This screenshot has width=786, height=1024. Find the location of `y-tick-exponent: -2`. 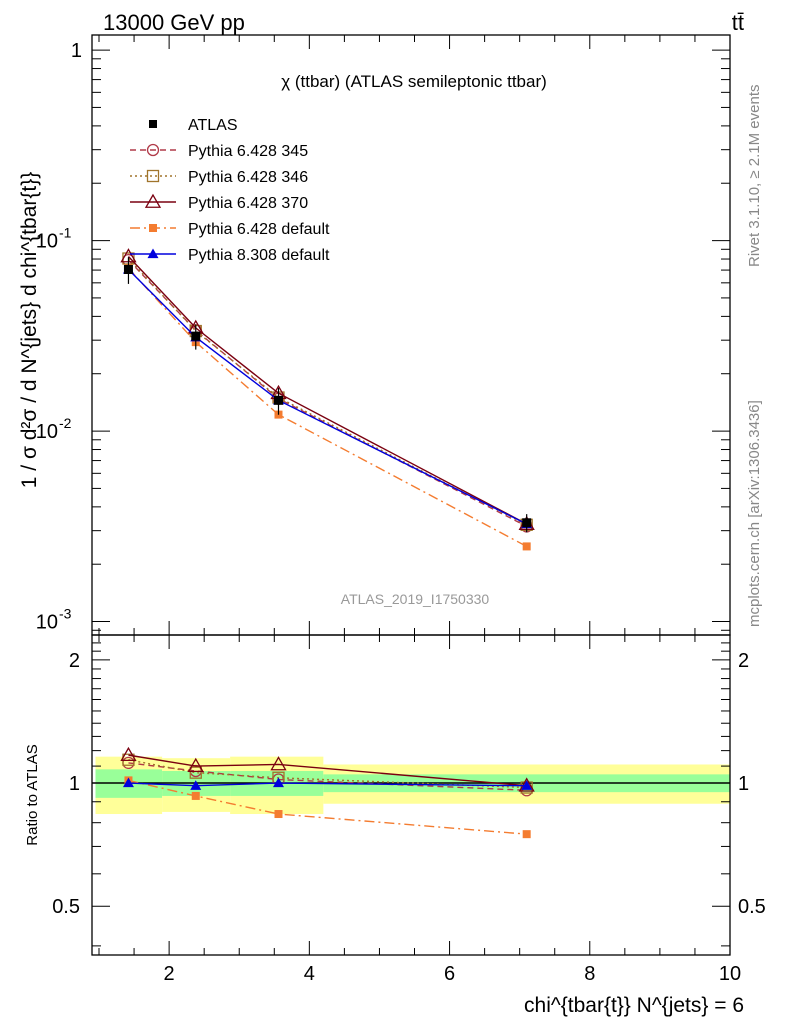

y-tick-exponent: -2 is located at coordinates (65, 423).